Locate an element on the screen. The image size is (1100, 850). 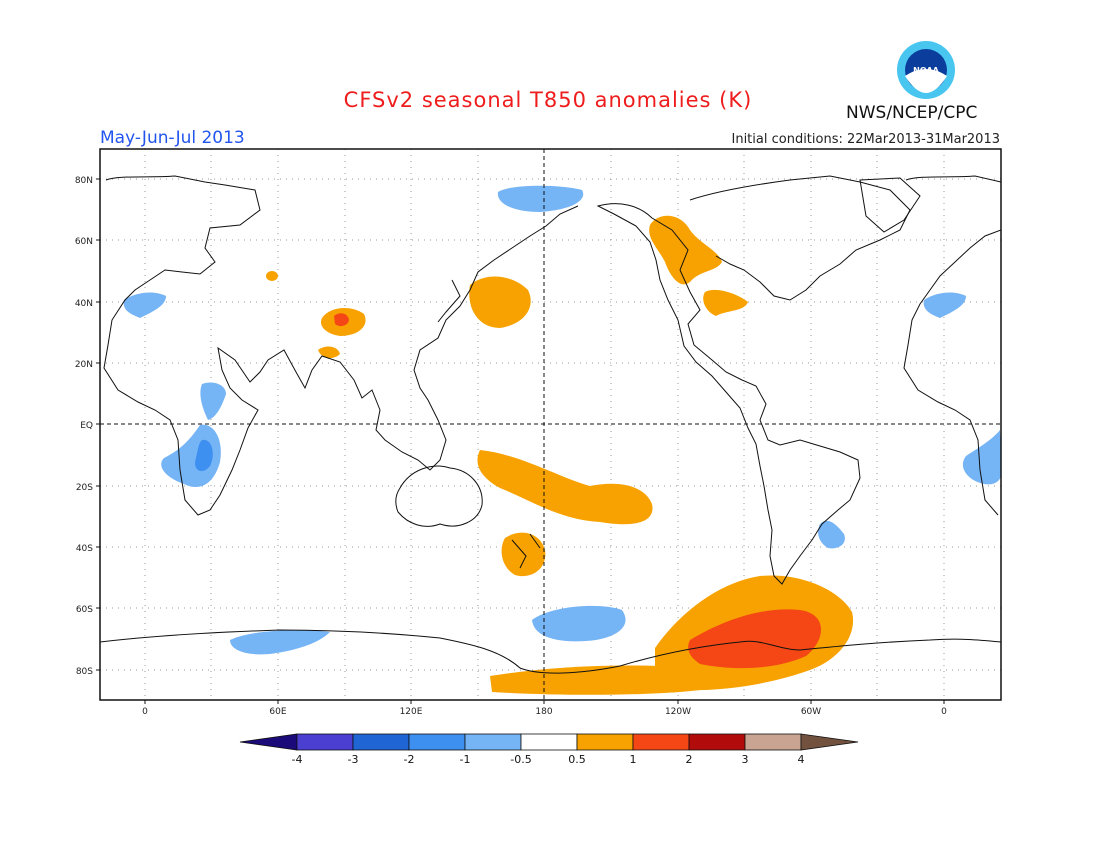
central-asia-warm is located at coordinates (272, 276).